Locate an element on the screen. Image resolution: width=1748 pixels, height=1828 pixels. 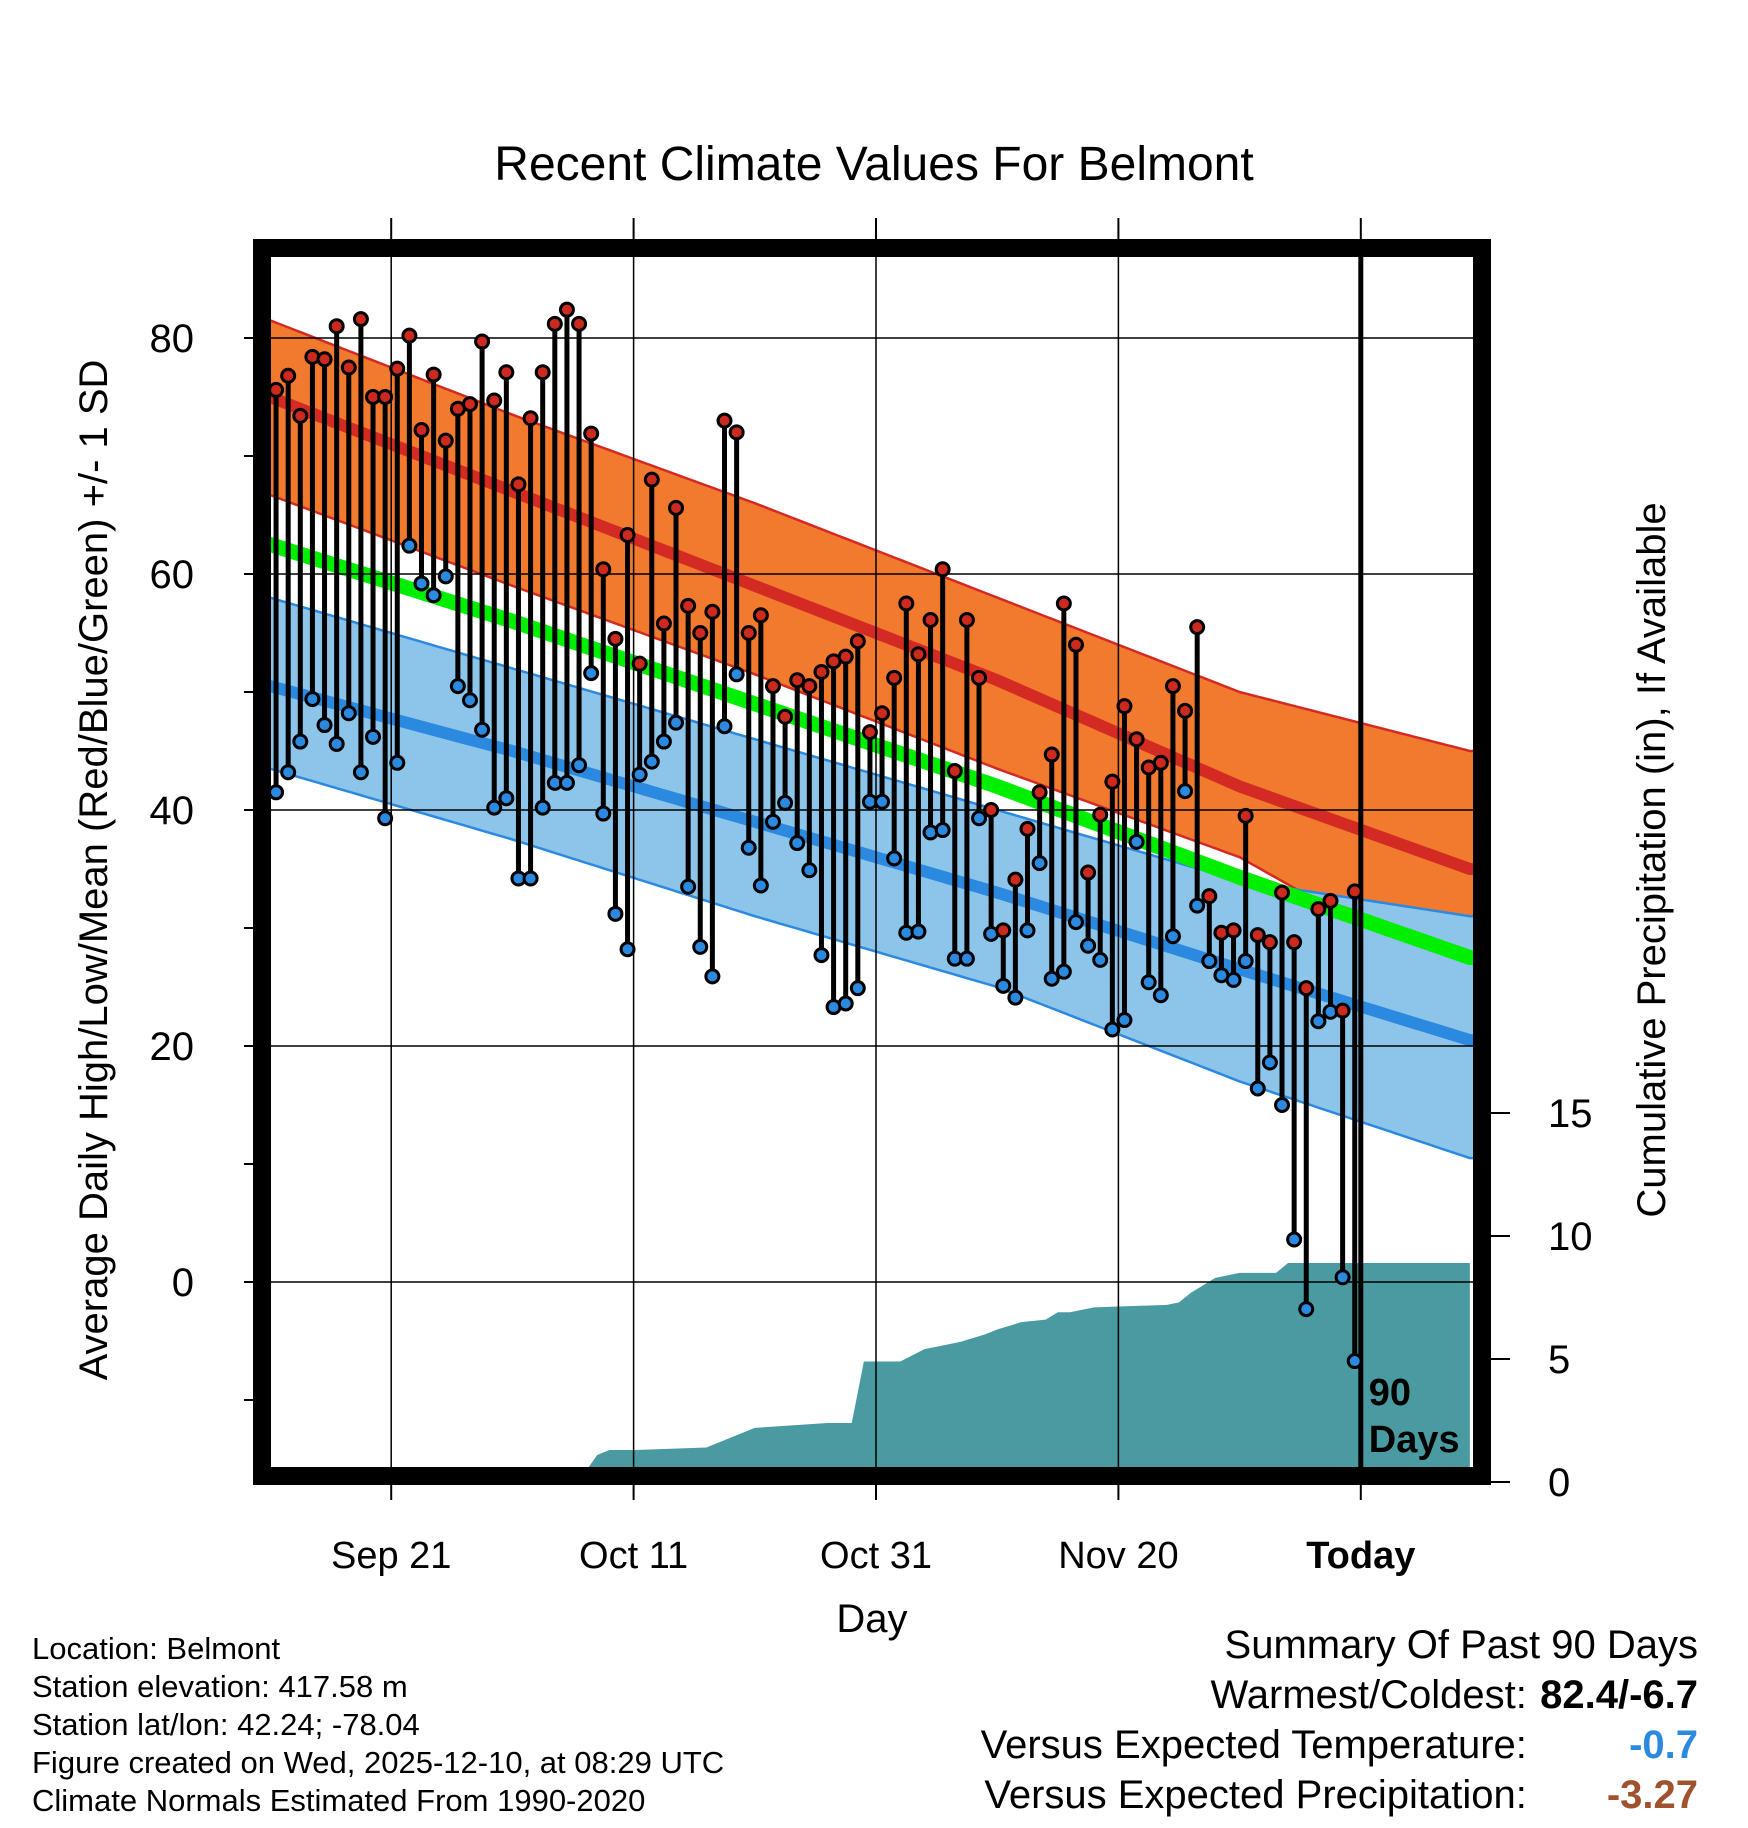
temp-row: Versus Expected Temperature: -0.7 is located at coordinates (1339, 1745).